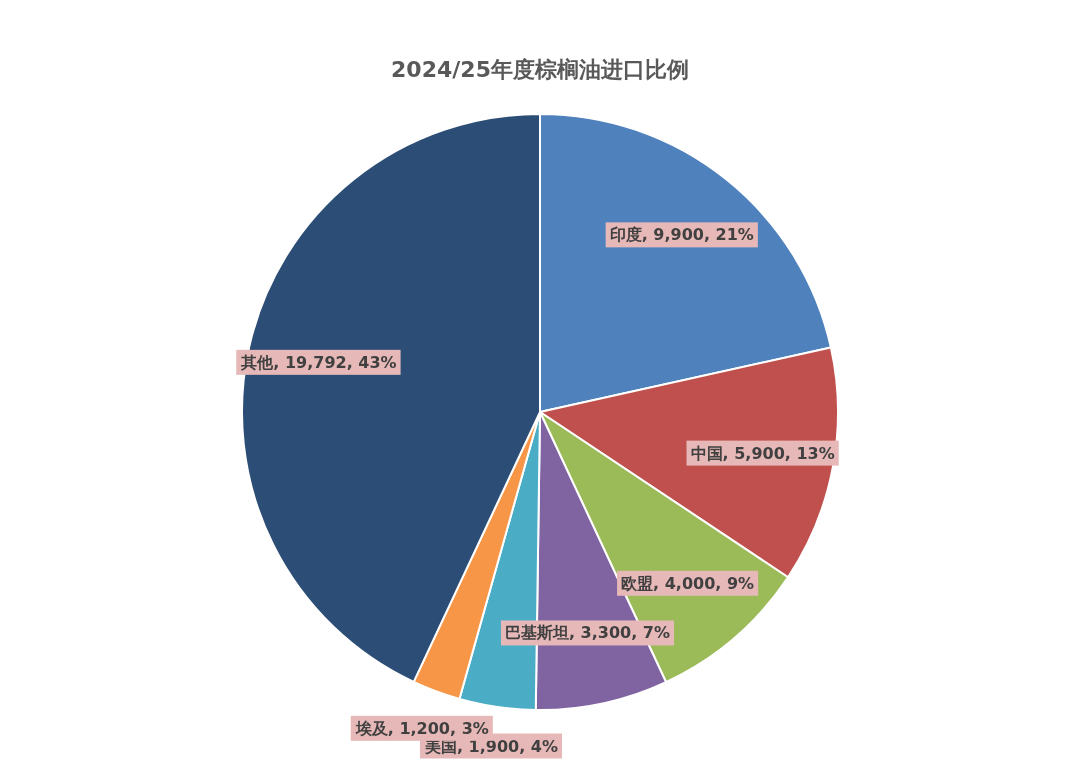 The height and width of the screenshot is (779, 1080). Describe the element at coordinates (540, 69) in the screenshot. I see `chart-title: 2024/25年度棕榈油进口比例` at that location.